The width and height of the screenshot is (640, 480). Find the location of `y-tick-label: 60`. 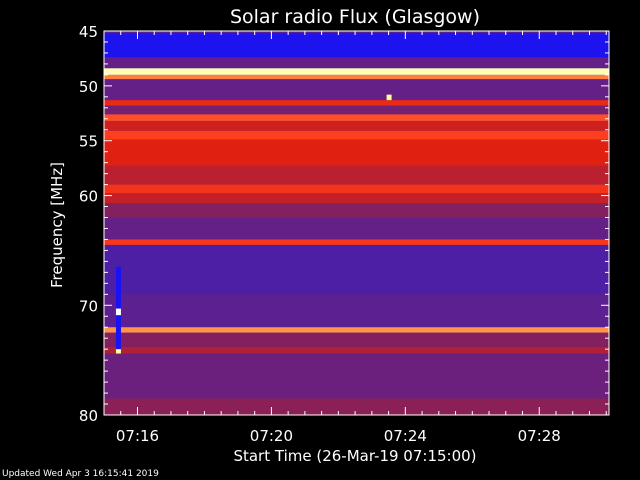

y-tick-label: 60 is located at coordinates (88, 197).